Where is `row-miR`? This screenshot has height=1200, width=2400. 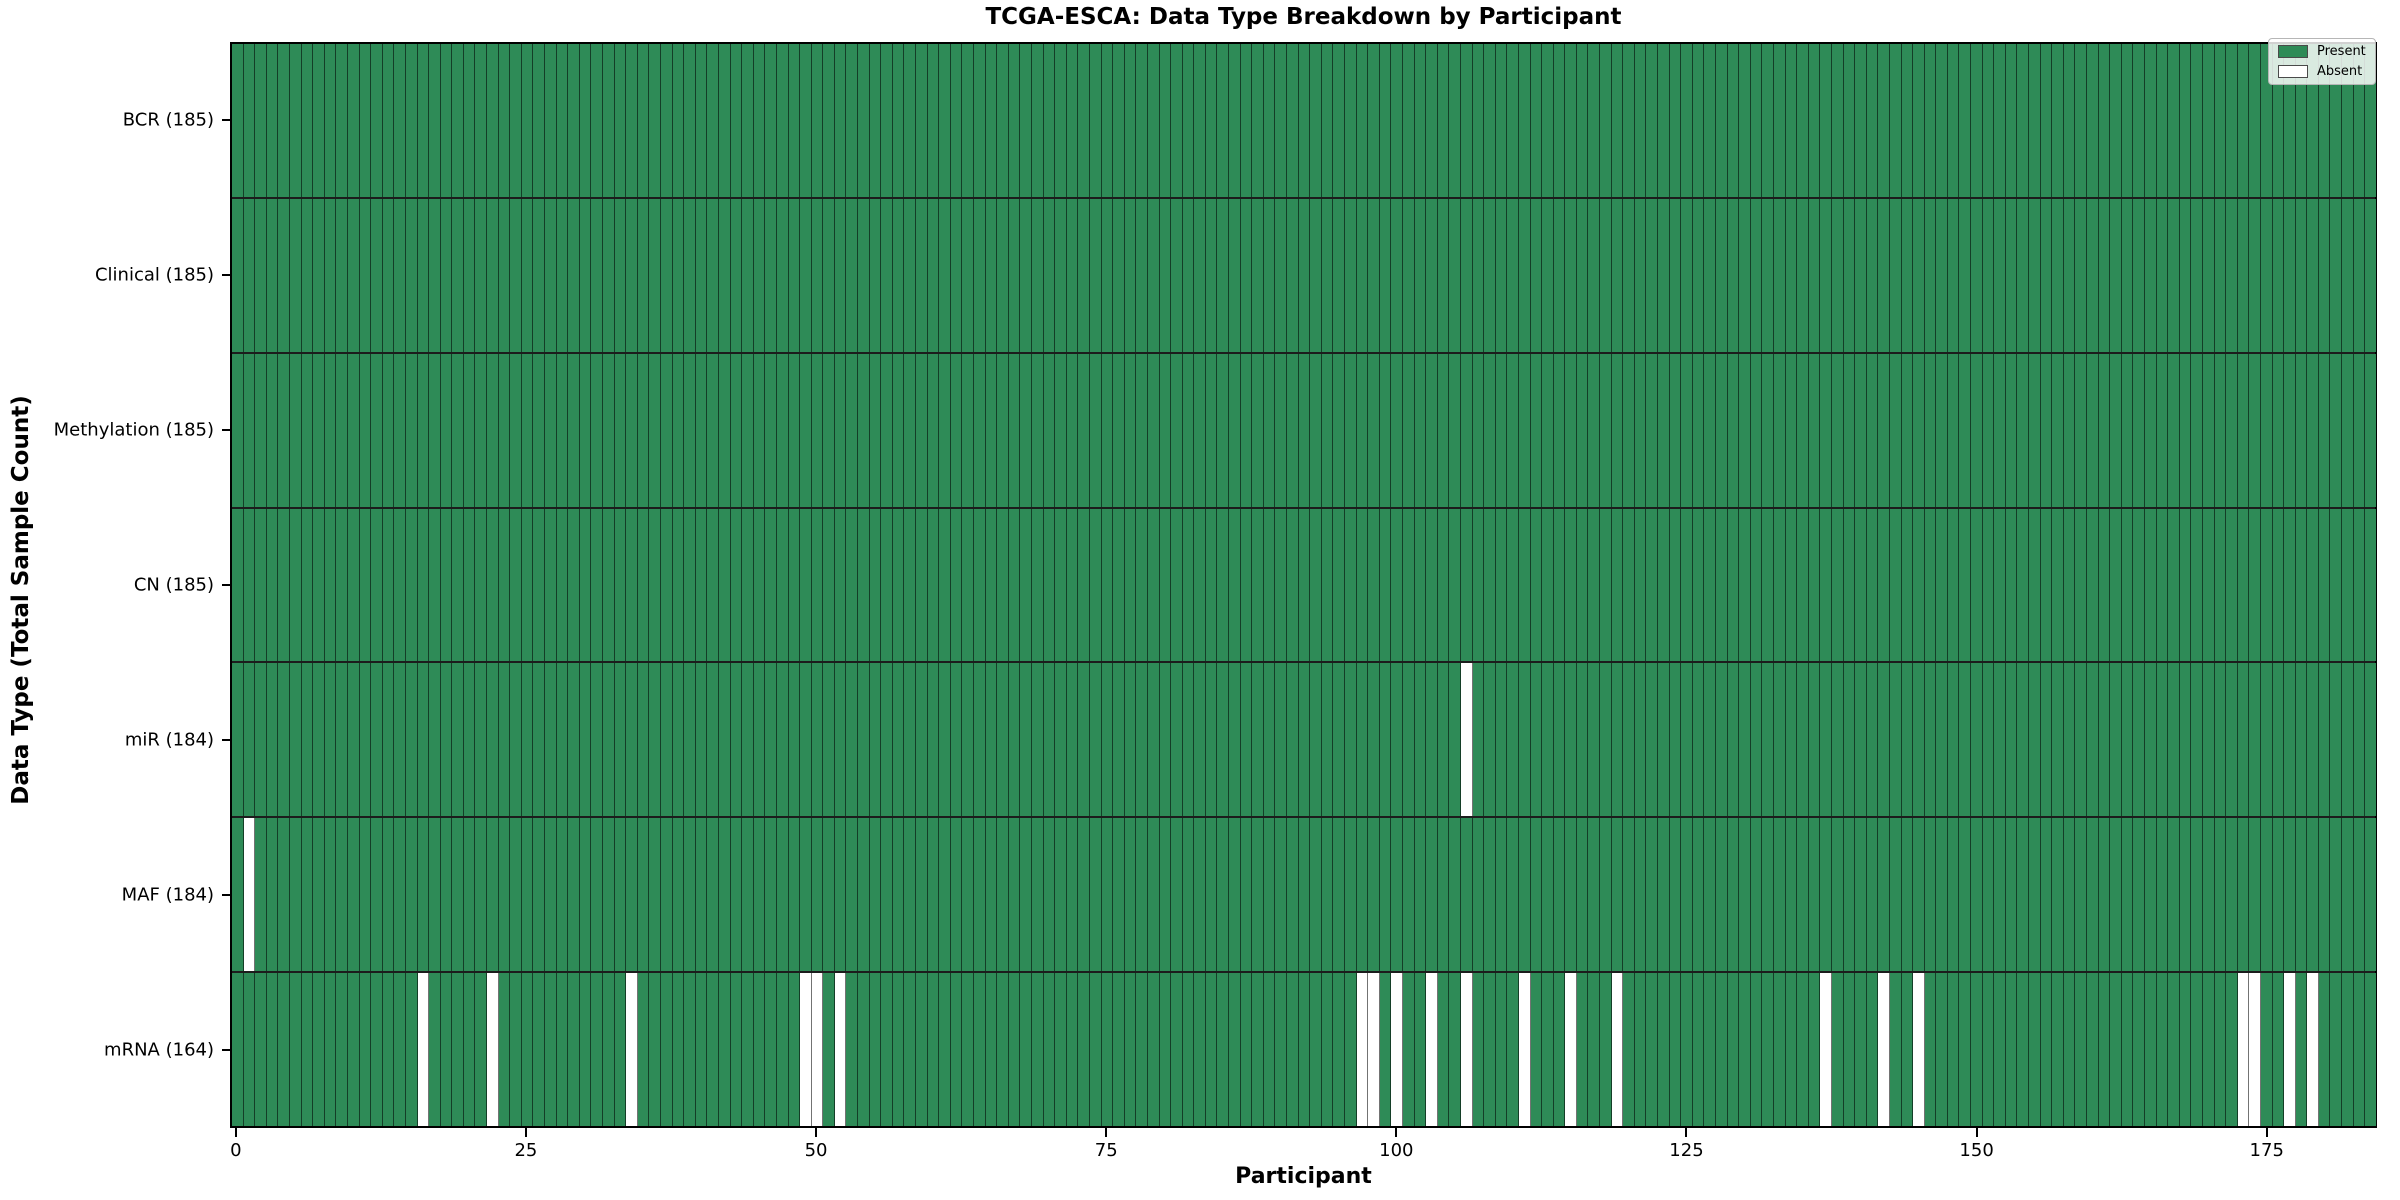
row-miR is located at coordinates (1304, 741).